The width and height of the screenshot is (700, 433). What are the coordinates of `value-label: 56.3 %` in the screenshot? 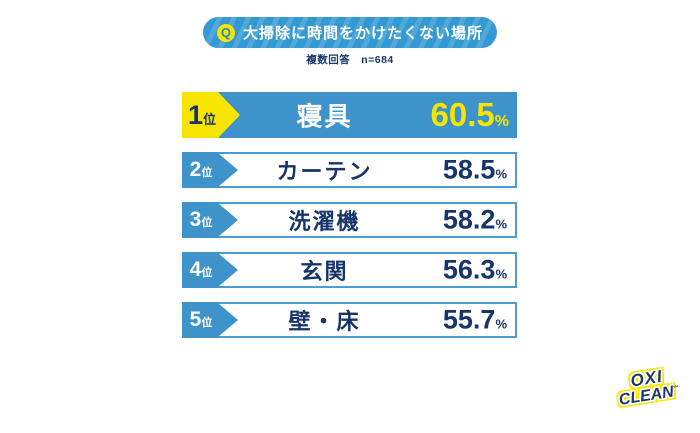 It's located at (475, 270).